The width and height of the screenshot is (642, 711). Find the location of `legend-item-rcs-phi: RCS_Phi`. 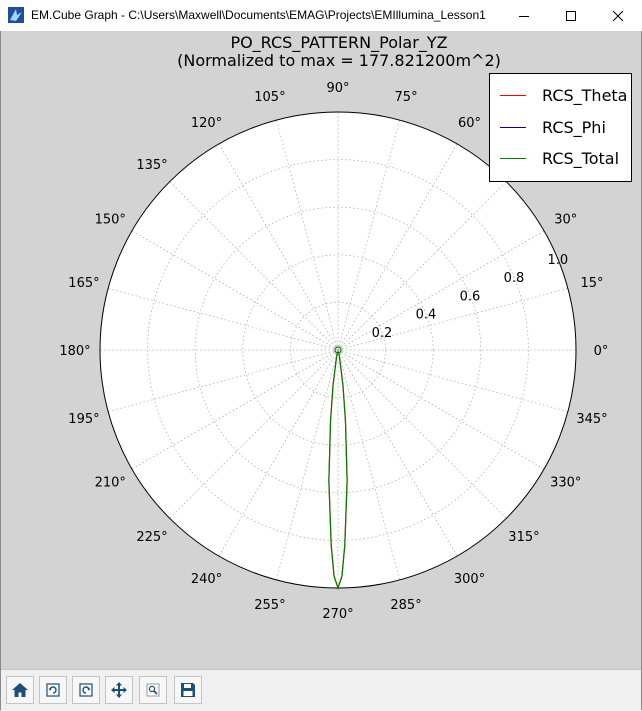

legend-item-rcs-phi: RCS_Phi is located at coordinates (553, 127).